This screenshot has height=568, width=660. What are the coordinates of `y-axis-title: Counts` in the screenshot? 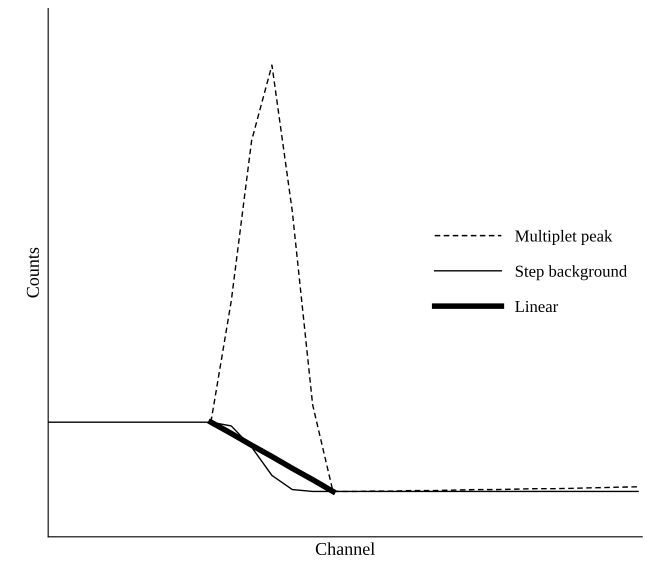 It's located at (32, 273).